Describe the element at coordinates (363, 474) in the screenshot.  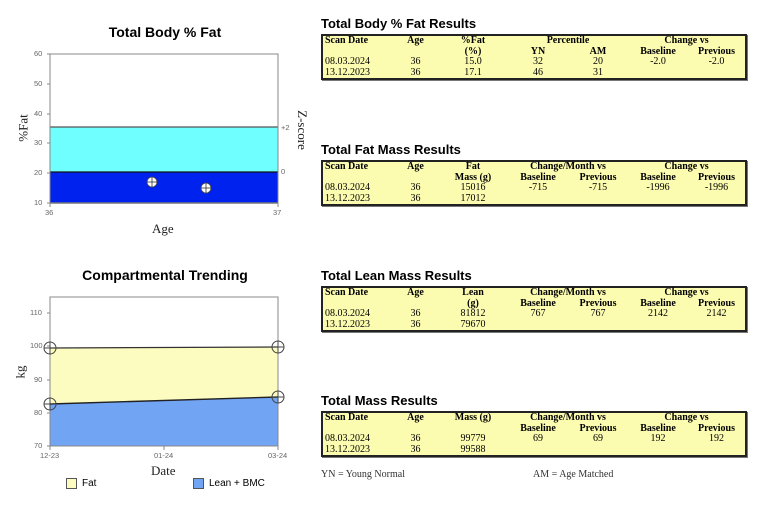
I see `footnote-yn: YN = Young Normal` at that location.